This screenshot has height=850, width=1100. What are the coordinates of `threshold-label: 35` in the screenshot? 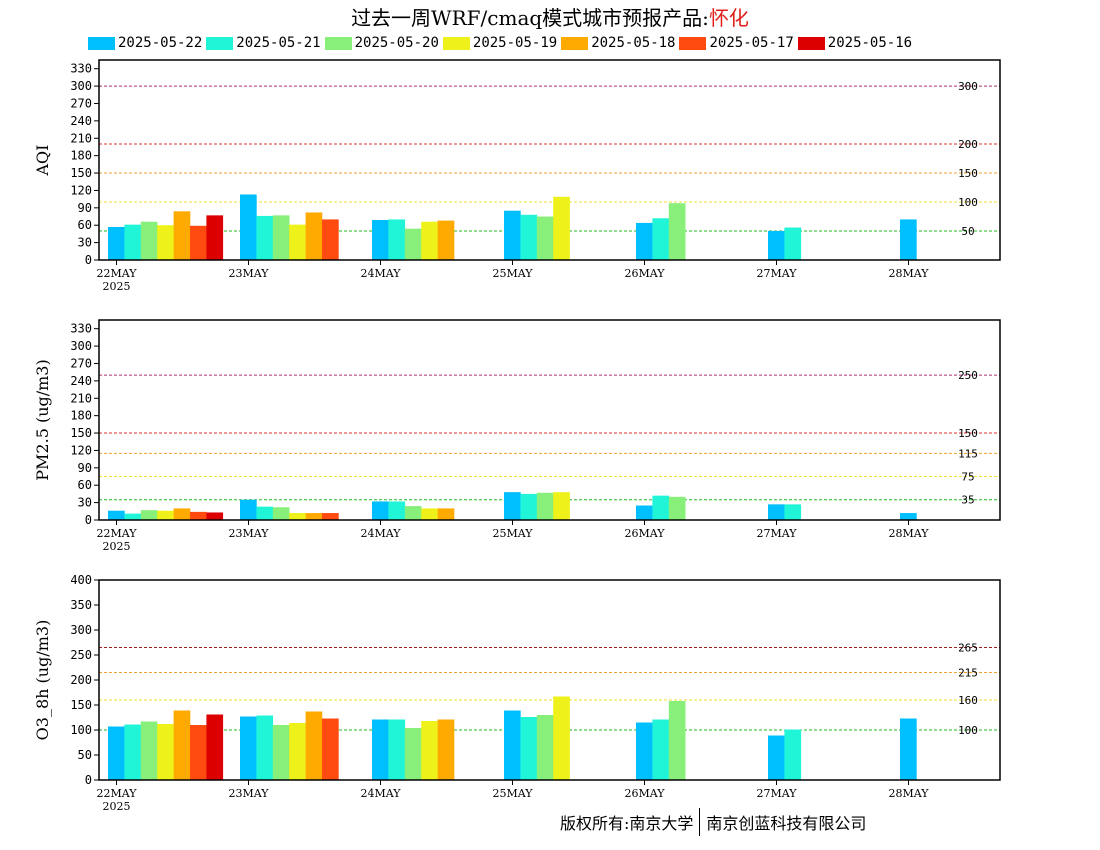 It's located at (967, 500).